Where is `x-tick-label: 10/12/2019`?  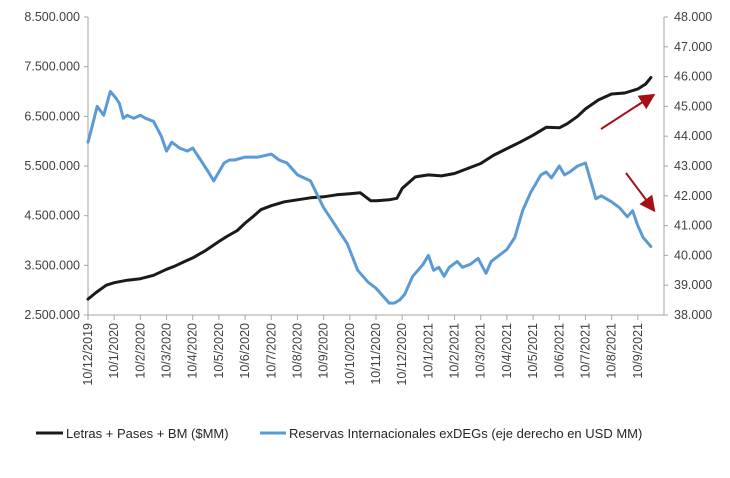
x-tick-label: 10/12/2019 is located at coordinates (88, 354).